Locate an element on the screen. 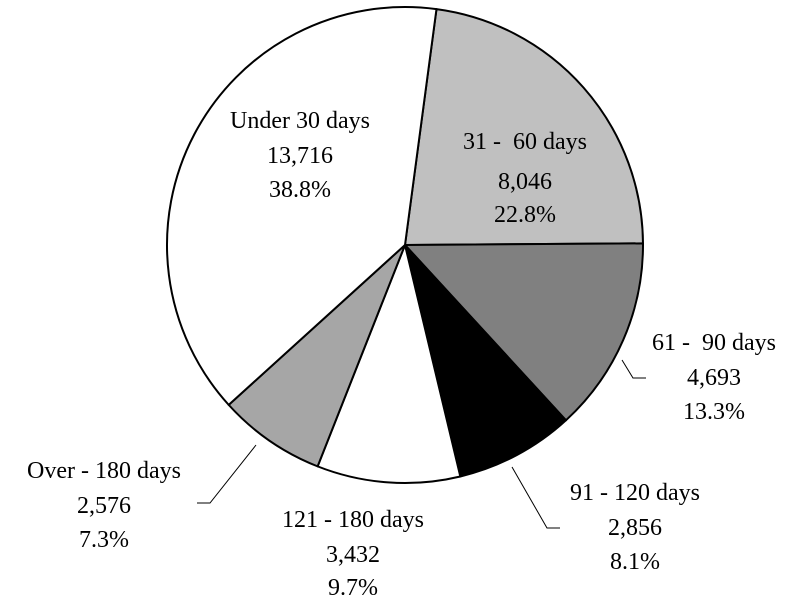 The width and height of the screenshot is (799, 600). slice-label-31-60-days: 31 - 60 days 8,046 22.8% is located at coordinates (525, 178).